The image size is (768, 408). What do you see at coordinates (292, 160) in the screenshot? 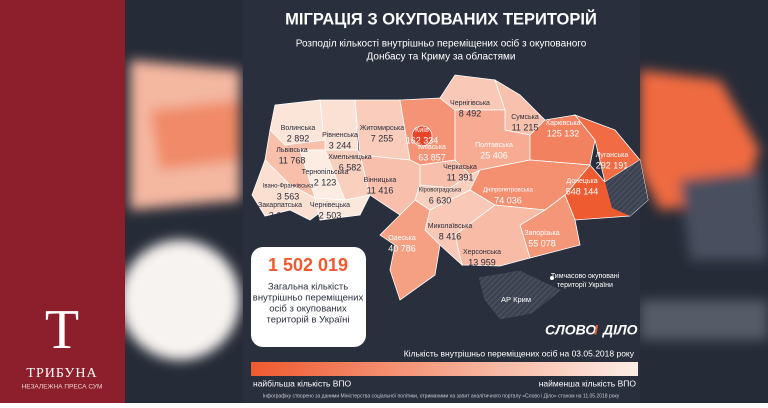
I see `region-value: 11 768` at bounding box center [292, 160].